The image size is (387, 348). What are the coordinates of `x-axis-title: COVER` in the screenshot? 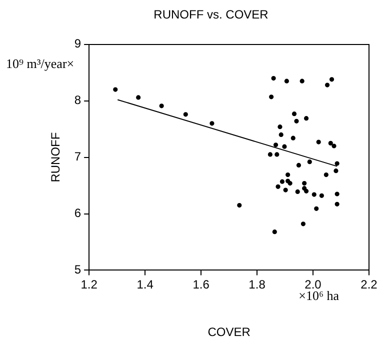 It's located at (229, 332).